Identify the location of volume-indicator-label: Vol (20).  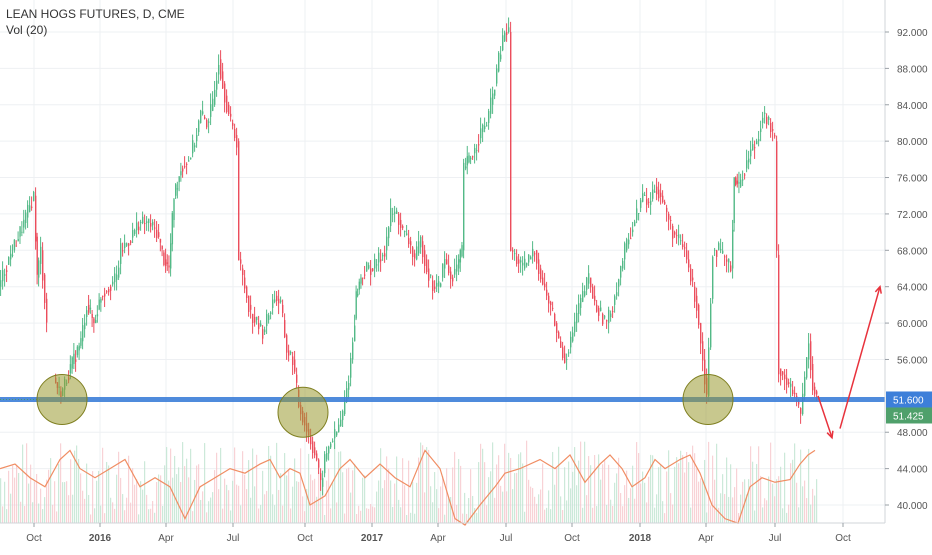
(27, 30).